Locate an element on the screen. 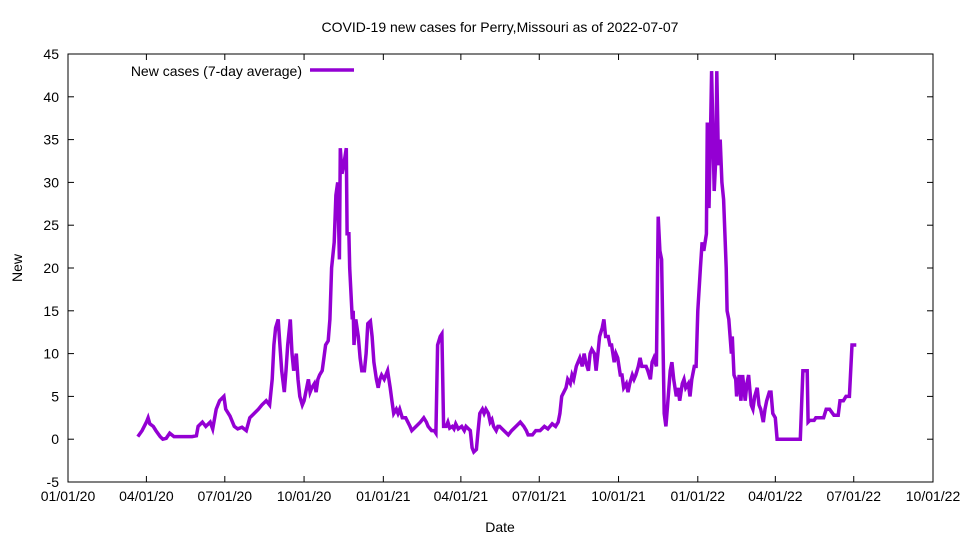 The height and width of the screenshot is (545, 960). y-tick-label: 20 is located at coordinates (51, 268).